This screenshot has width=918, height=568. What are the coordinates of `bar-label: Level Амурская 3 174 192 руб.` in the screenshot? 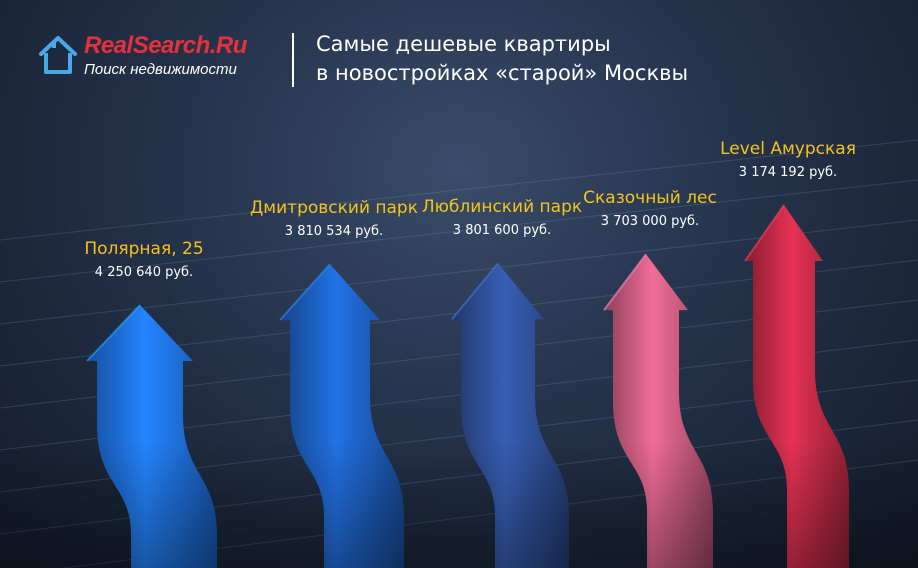 It's located at (788, 159).